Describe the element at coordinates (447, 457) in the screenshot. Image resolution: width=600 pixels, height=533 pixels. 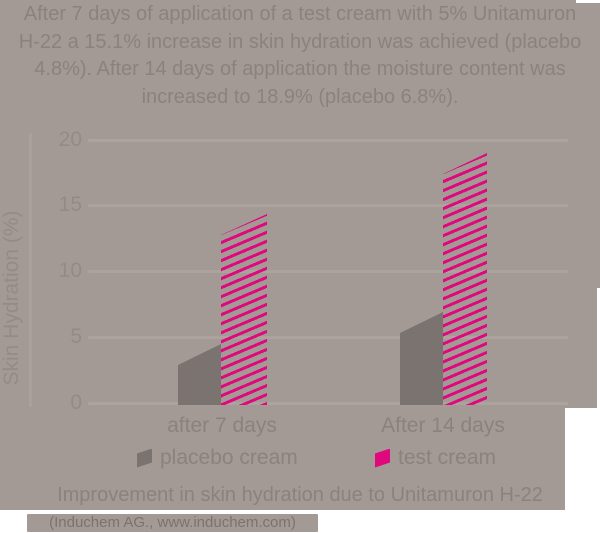
I see `legend-label-test: test cream` at that location.